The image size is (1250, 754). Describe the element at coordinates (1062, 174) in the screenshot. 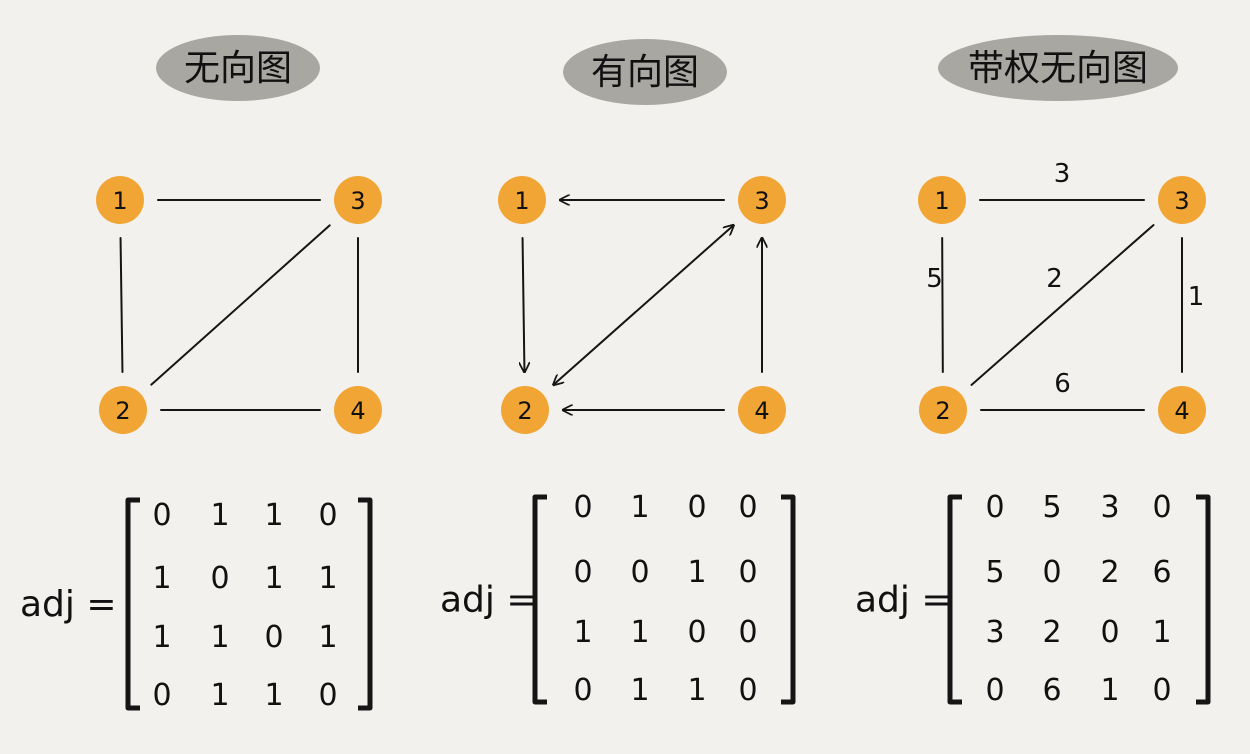

I see `edge-weight-label: 3` at that location.